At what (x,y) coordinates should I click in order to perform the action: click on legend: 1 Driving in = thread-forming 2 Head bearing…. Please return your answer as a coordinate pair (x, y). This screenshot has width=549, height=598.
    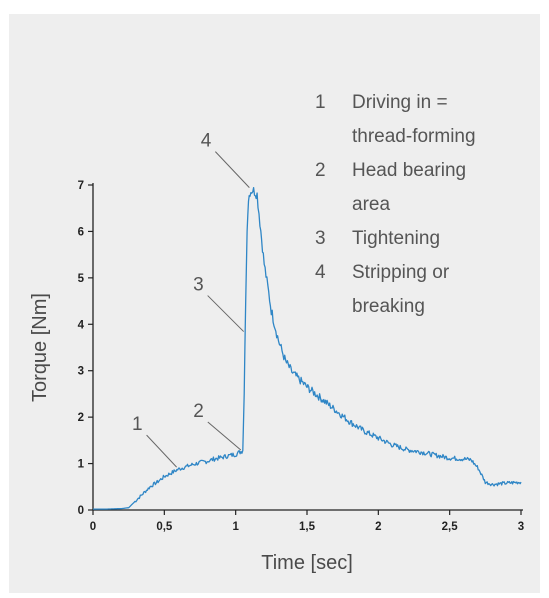
    Looking at the image, I should click on (395, 204).